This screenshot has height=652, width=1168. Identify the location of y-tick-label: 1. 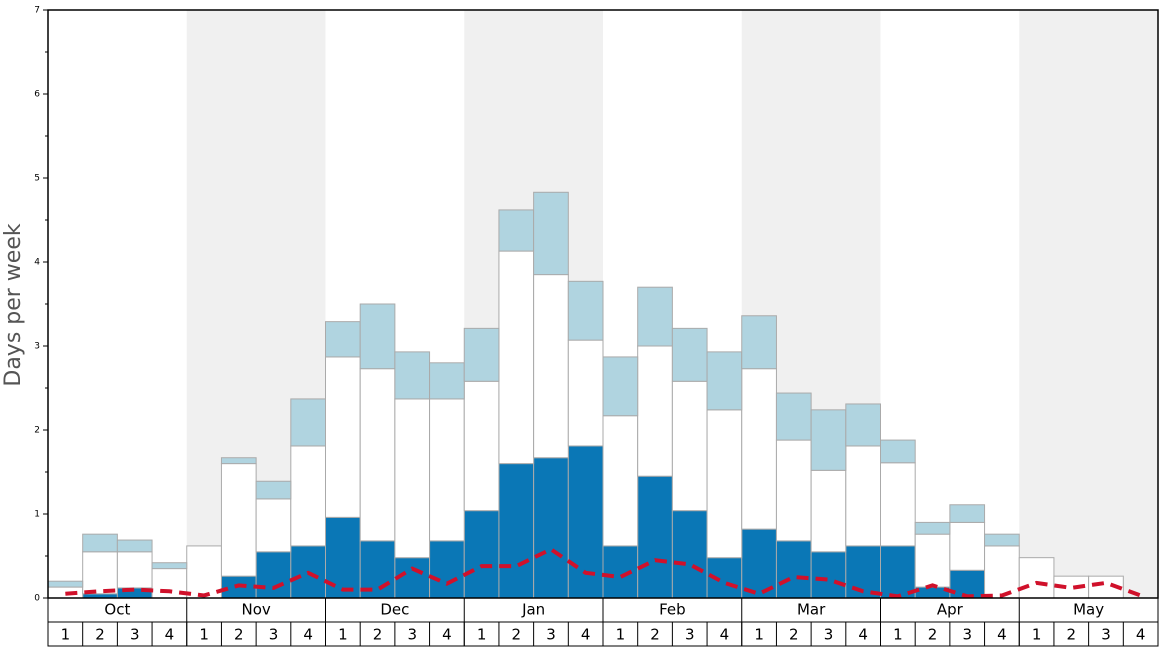
(37, 515).